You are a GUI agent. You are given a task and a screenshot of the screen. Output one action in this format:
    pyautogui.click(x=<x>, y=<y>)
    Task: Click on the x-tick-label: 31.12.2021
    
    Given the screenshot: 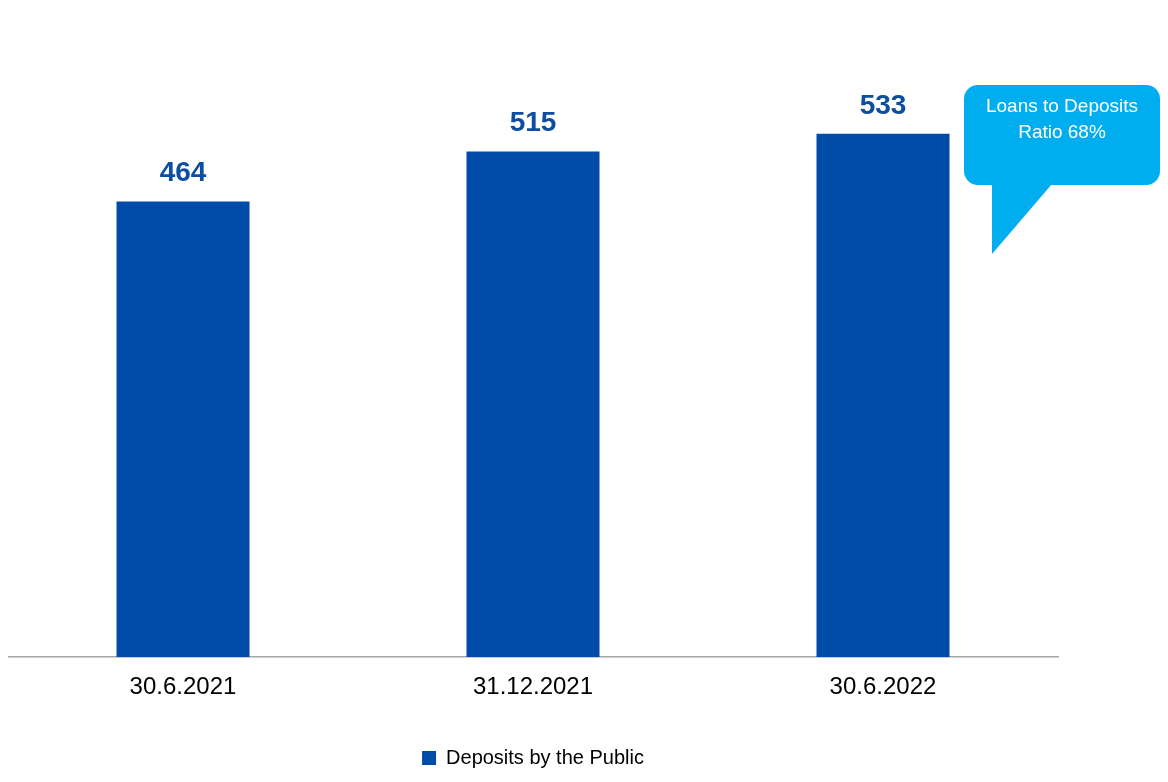 What is the action you would take?
    pyautogui.click(x=533, y=686)
    